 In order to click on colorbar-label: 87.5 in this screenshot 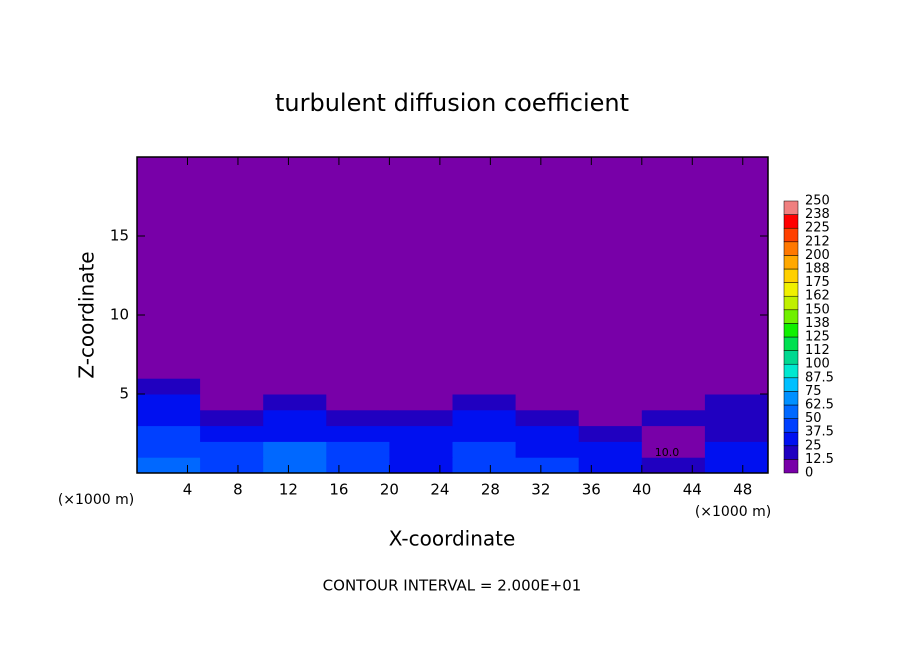, I will do `click(819, 377)`.